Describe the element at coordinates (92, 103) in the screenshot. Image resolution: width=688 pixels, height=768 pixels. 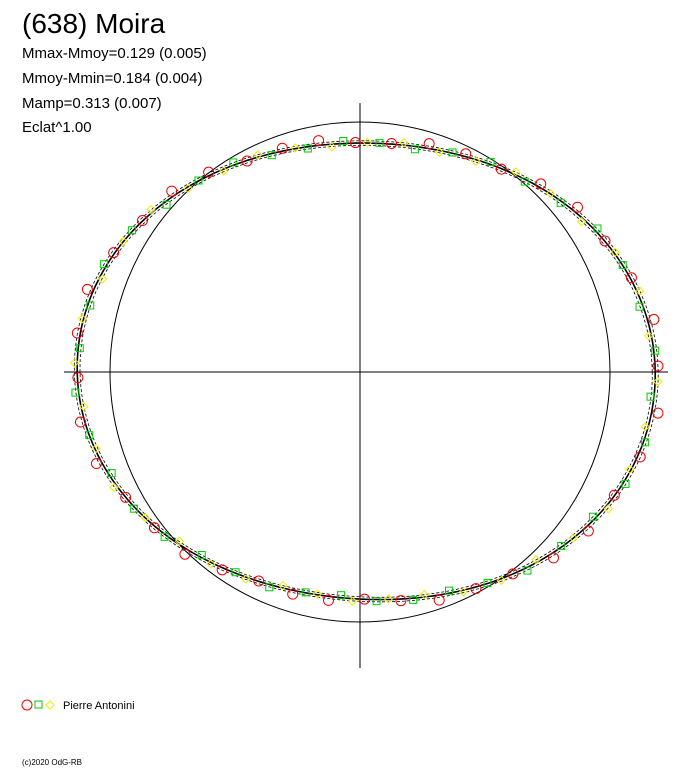
I see `stat-line: Mamp=0.313 (0.007)` at that location.